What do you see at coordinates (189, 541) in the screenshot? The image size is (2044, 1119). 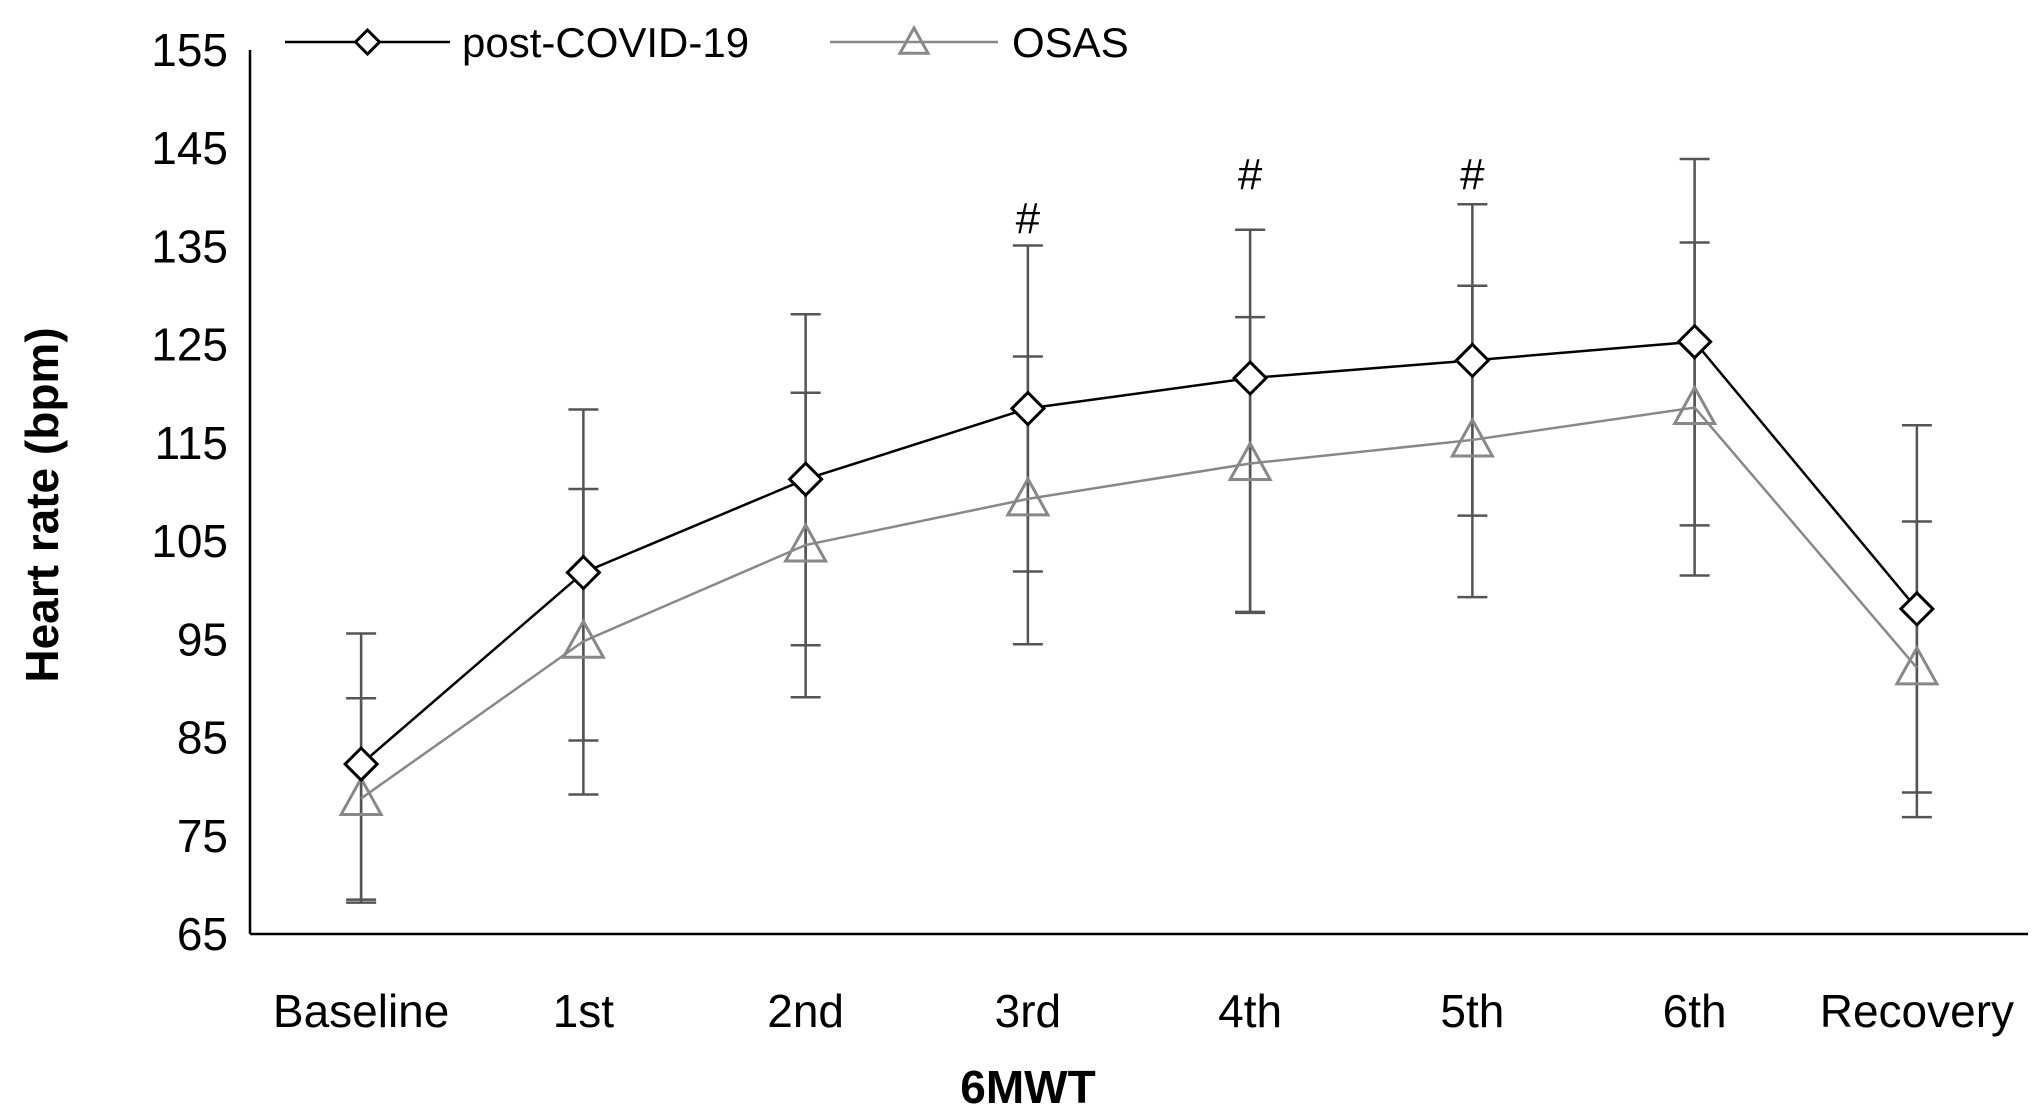 I see `y-tick-label: 105` at bounding box center [189, 541].